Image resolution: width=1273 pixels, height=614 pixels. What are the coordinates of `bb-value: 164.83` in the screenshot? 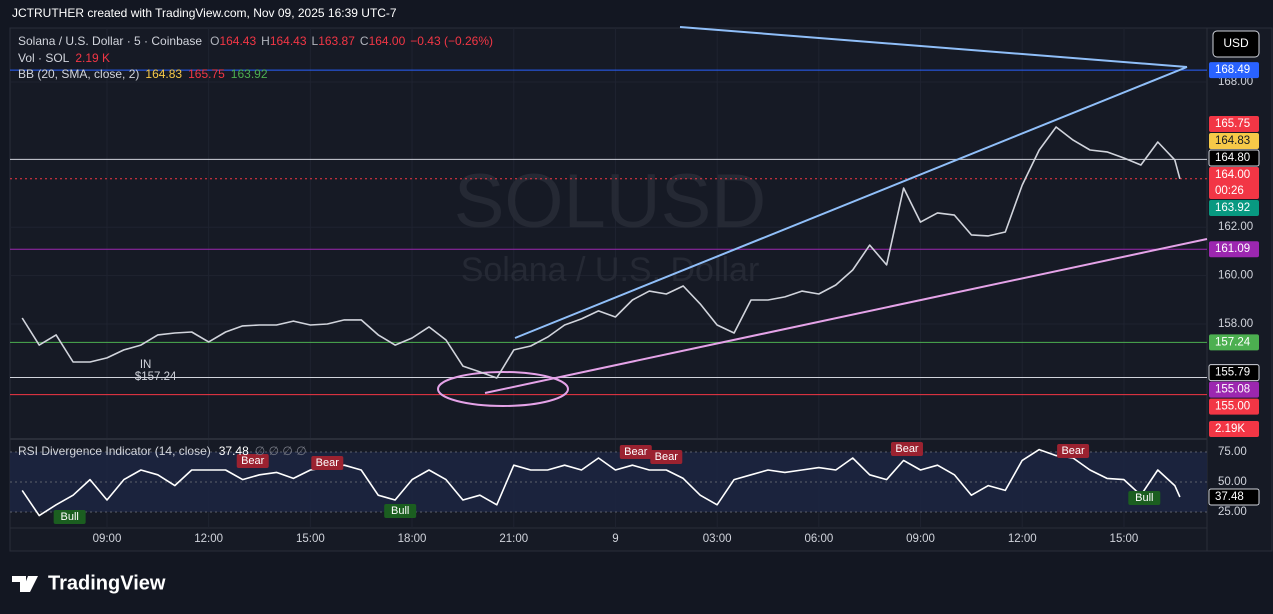 It's located at (163, 74).